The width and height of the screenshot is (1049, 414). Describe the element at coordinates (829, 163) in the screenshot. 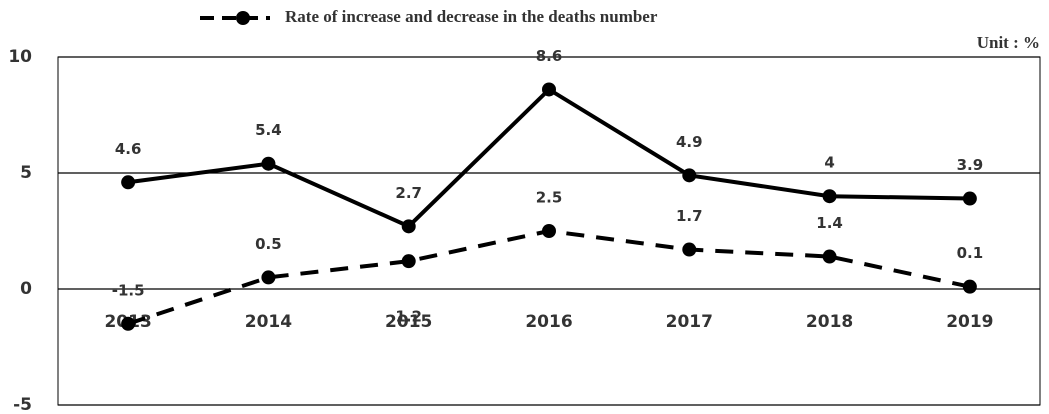

I see `data-label: 4` at that location.